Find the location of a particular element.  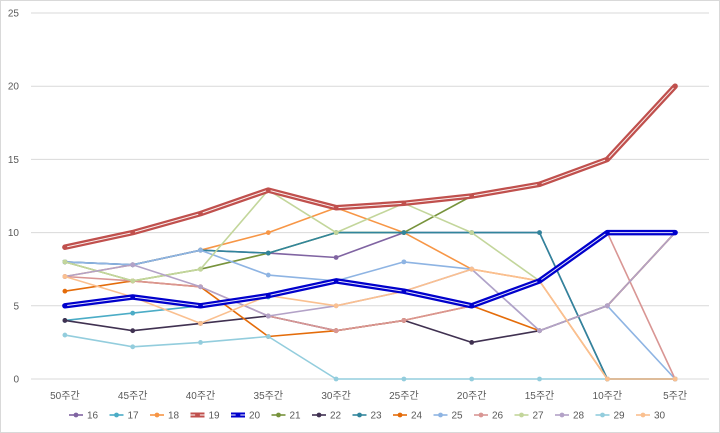

legend-label: 30 is located at coordinates (660, 416).